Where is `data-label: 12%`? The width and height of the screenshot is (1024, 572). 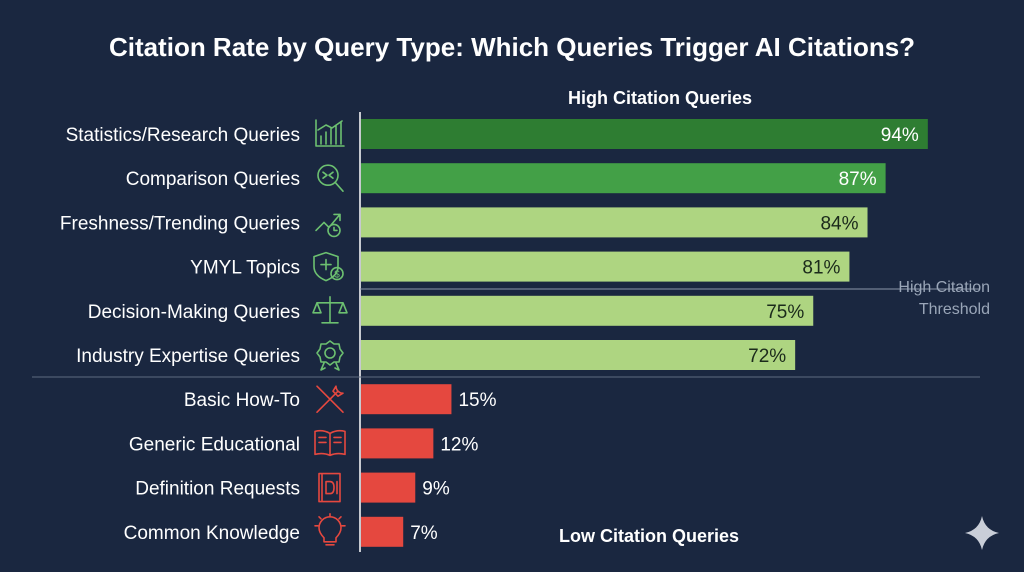 data-label: 12% is located at coordinates (459, 444).